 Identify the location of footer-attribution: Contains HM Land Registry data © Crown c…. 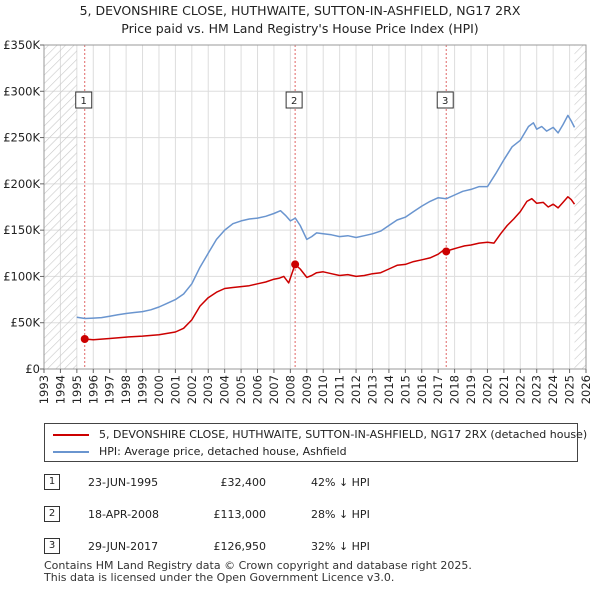
(258, 572).